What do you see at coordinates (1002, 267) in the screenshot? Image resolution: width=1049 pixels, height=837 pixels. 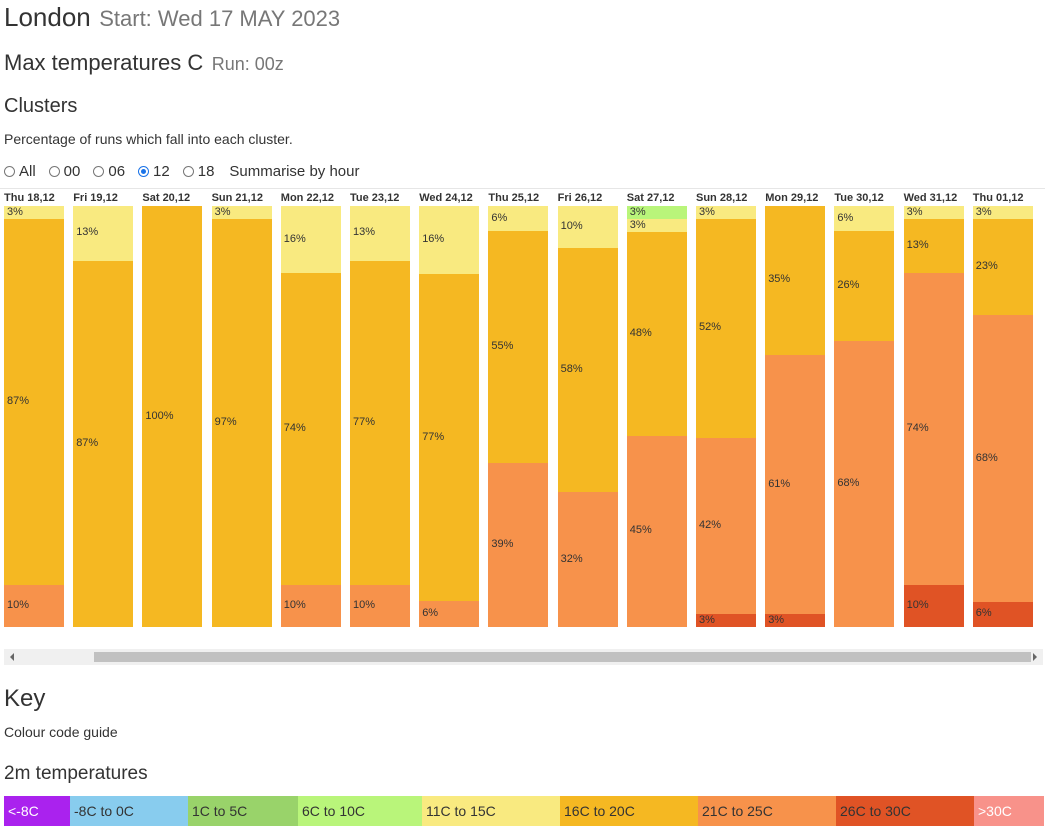 I see `cluster-segment: 23%` at bounding box center [1002, 267].